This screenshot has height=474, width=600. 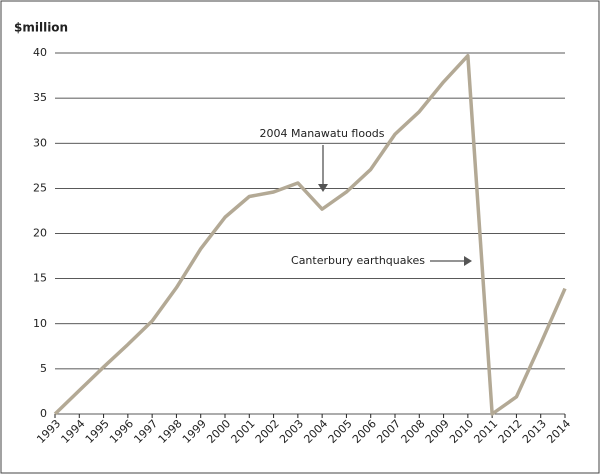 What do you see at coordinates (170, 431) in the screenshot?
I see `x-tick-label: 1998` at bounding box center [170, 431].